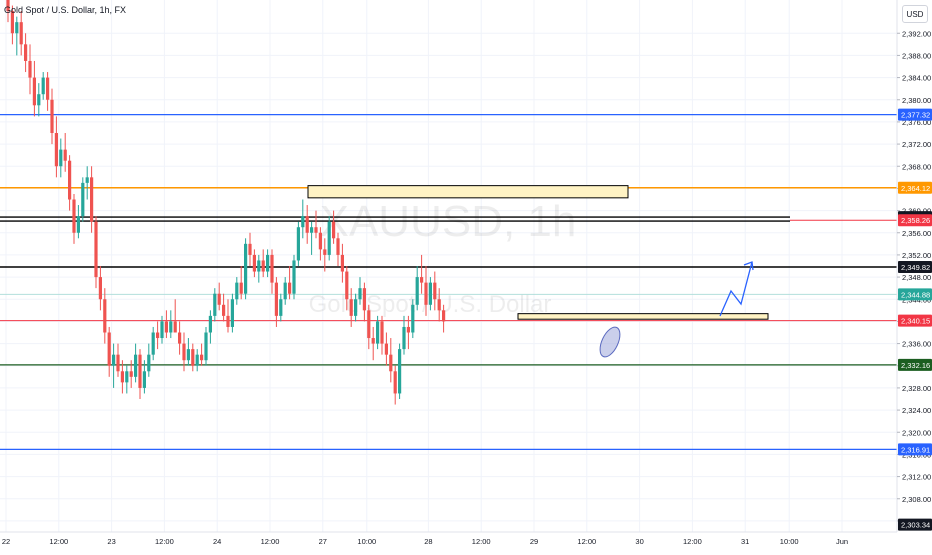  Describe the element at coordinates (111, 541) in the screenshot. I see `x-tick-label: 23` at that location.